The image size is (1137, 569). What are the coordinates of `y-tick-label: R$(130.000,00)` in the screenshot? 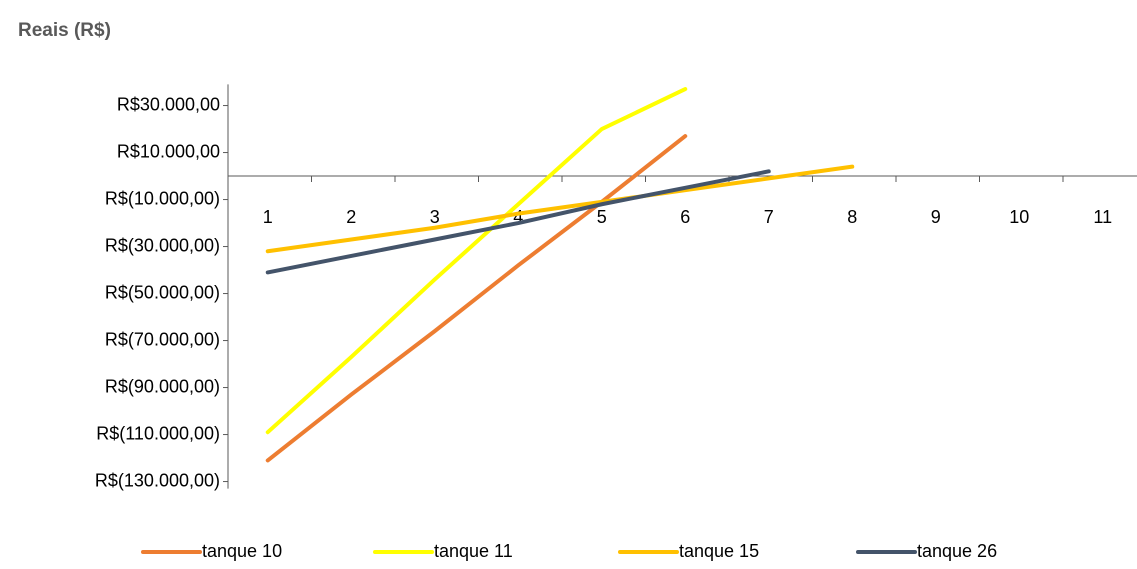 It's located at (157, 480).